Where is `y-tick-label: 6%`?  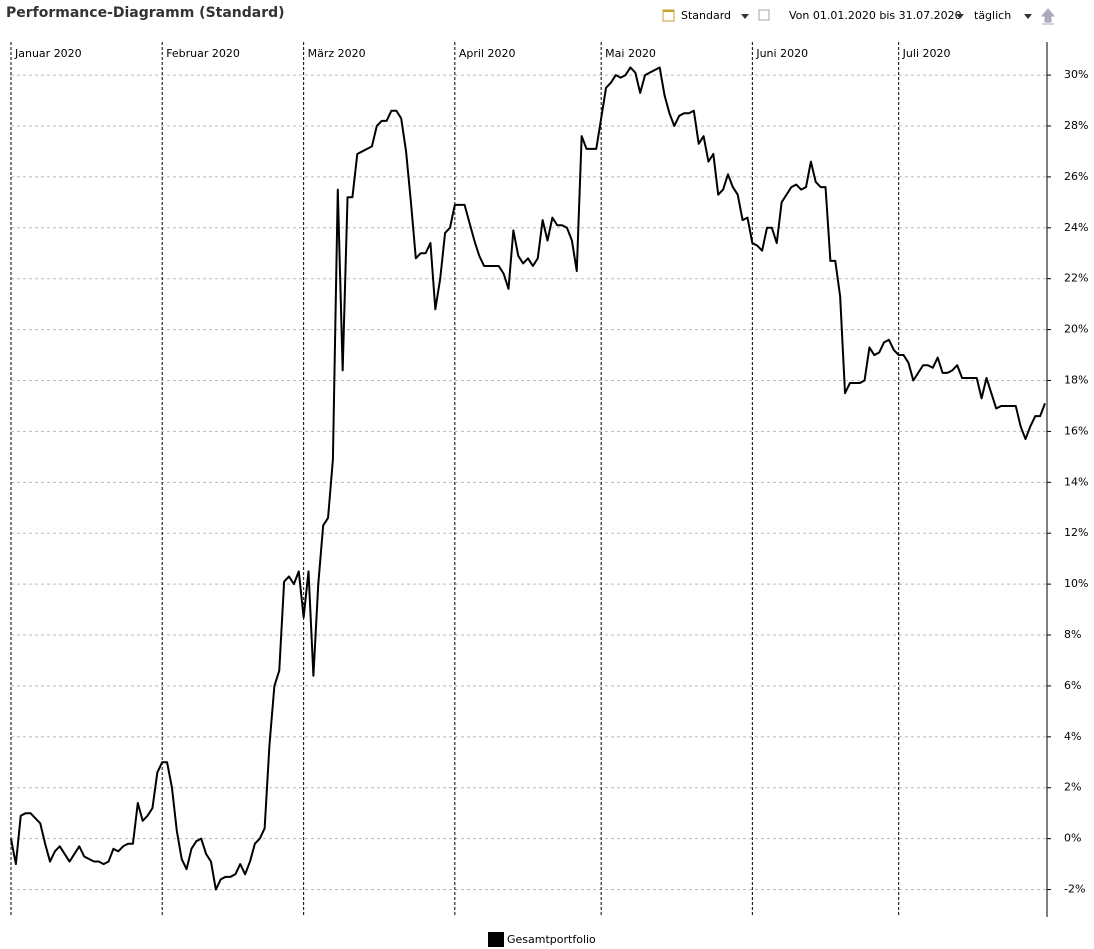 y-tick-label: 6% is located at coordinates (1072, 685).